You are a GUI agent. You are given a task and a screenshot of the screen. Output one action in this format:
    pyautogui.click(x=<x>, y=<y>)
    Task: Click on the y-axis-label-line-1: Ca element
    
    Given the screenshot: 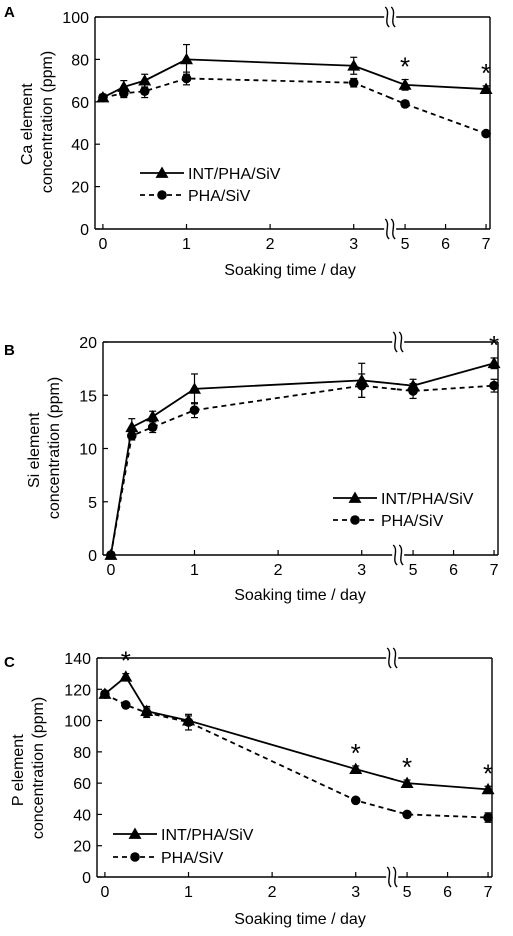 What is the action you would take?
    pyautogui.click(x=27, y=124)
    